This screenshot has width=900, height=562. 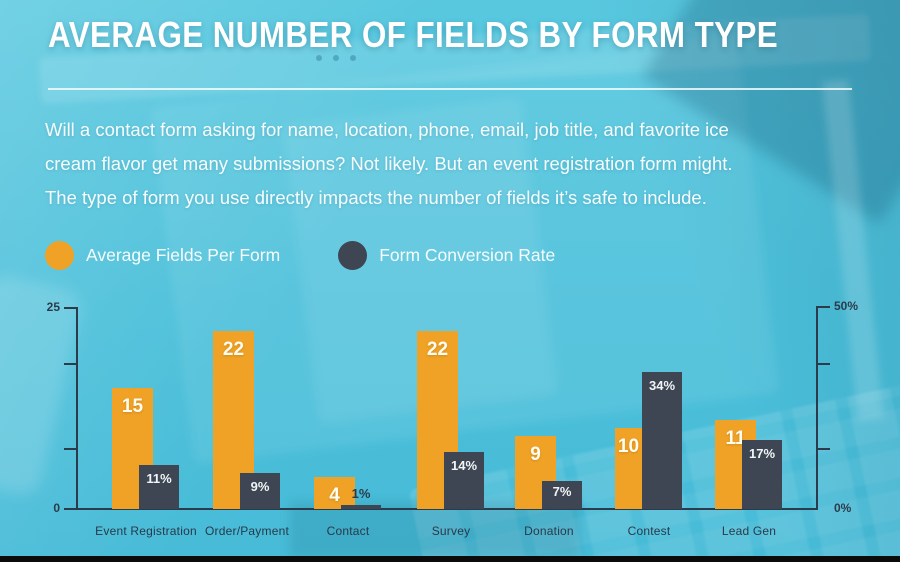 I want to click on right-axis-line, so click(x=817, y=408).